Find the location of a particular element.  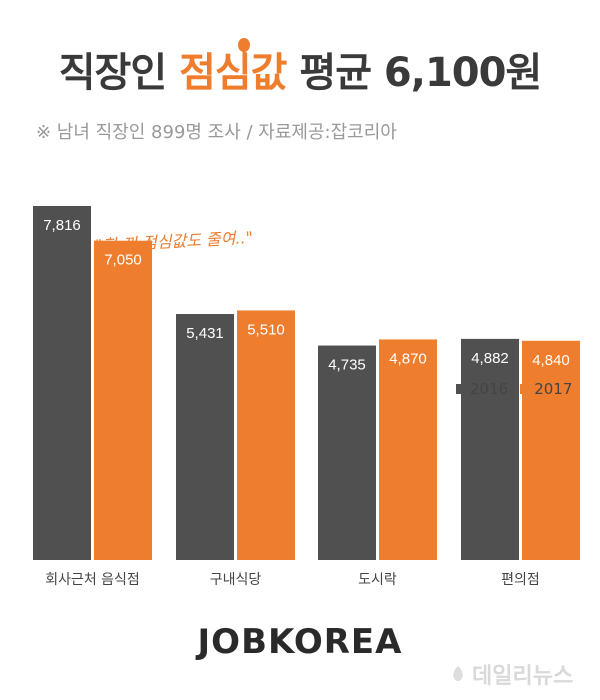

bar-value-label: 4,840 is located at coordinates (551, 360).